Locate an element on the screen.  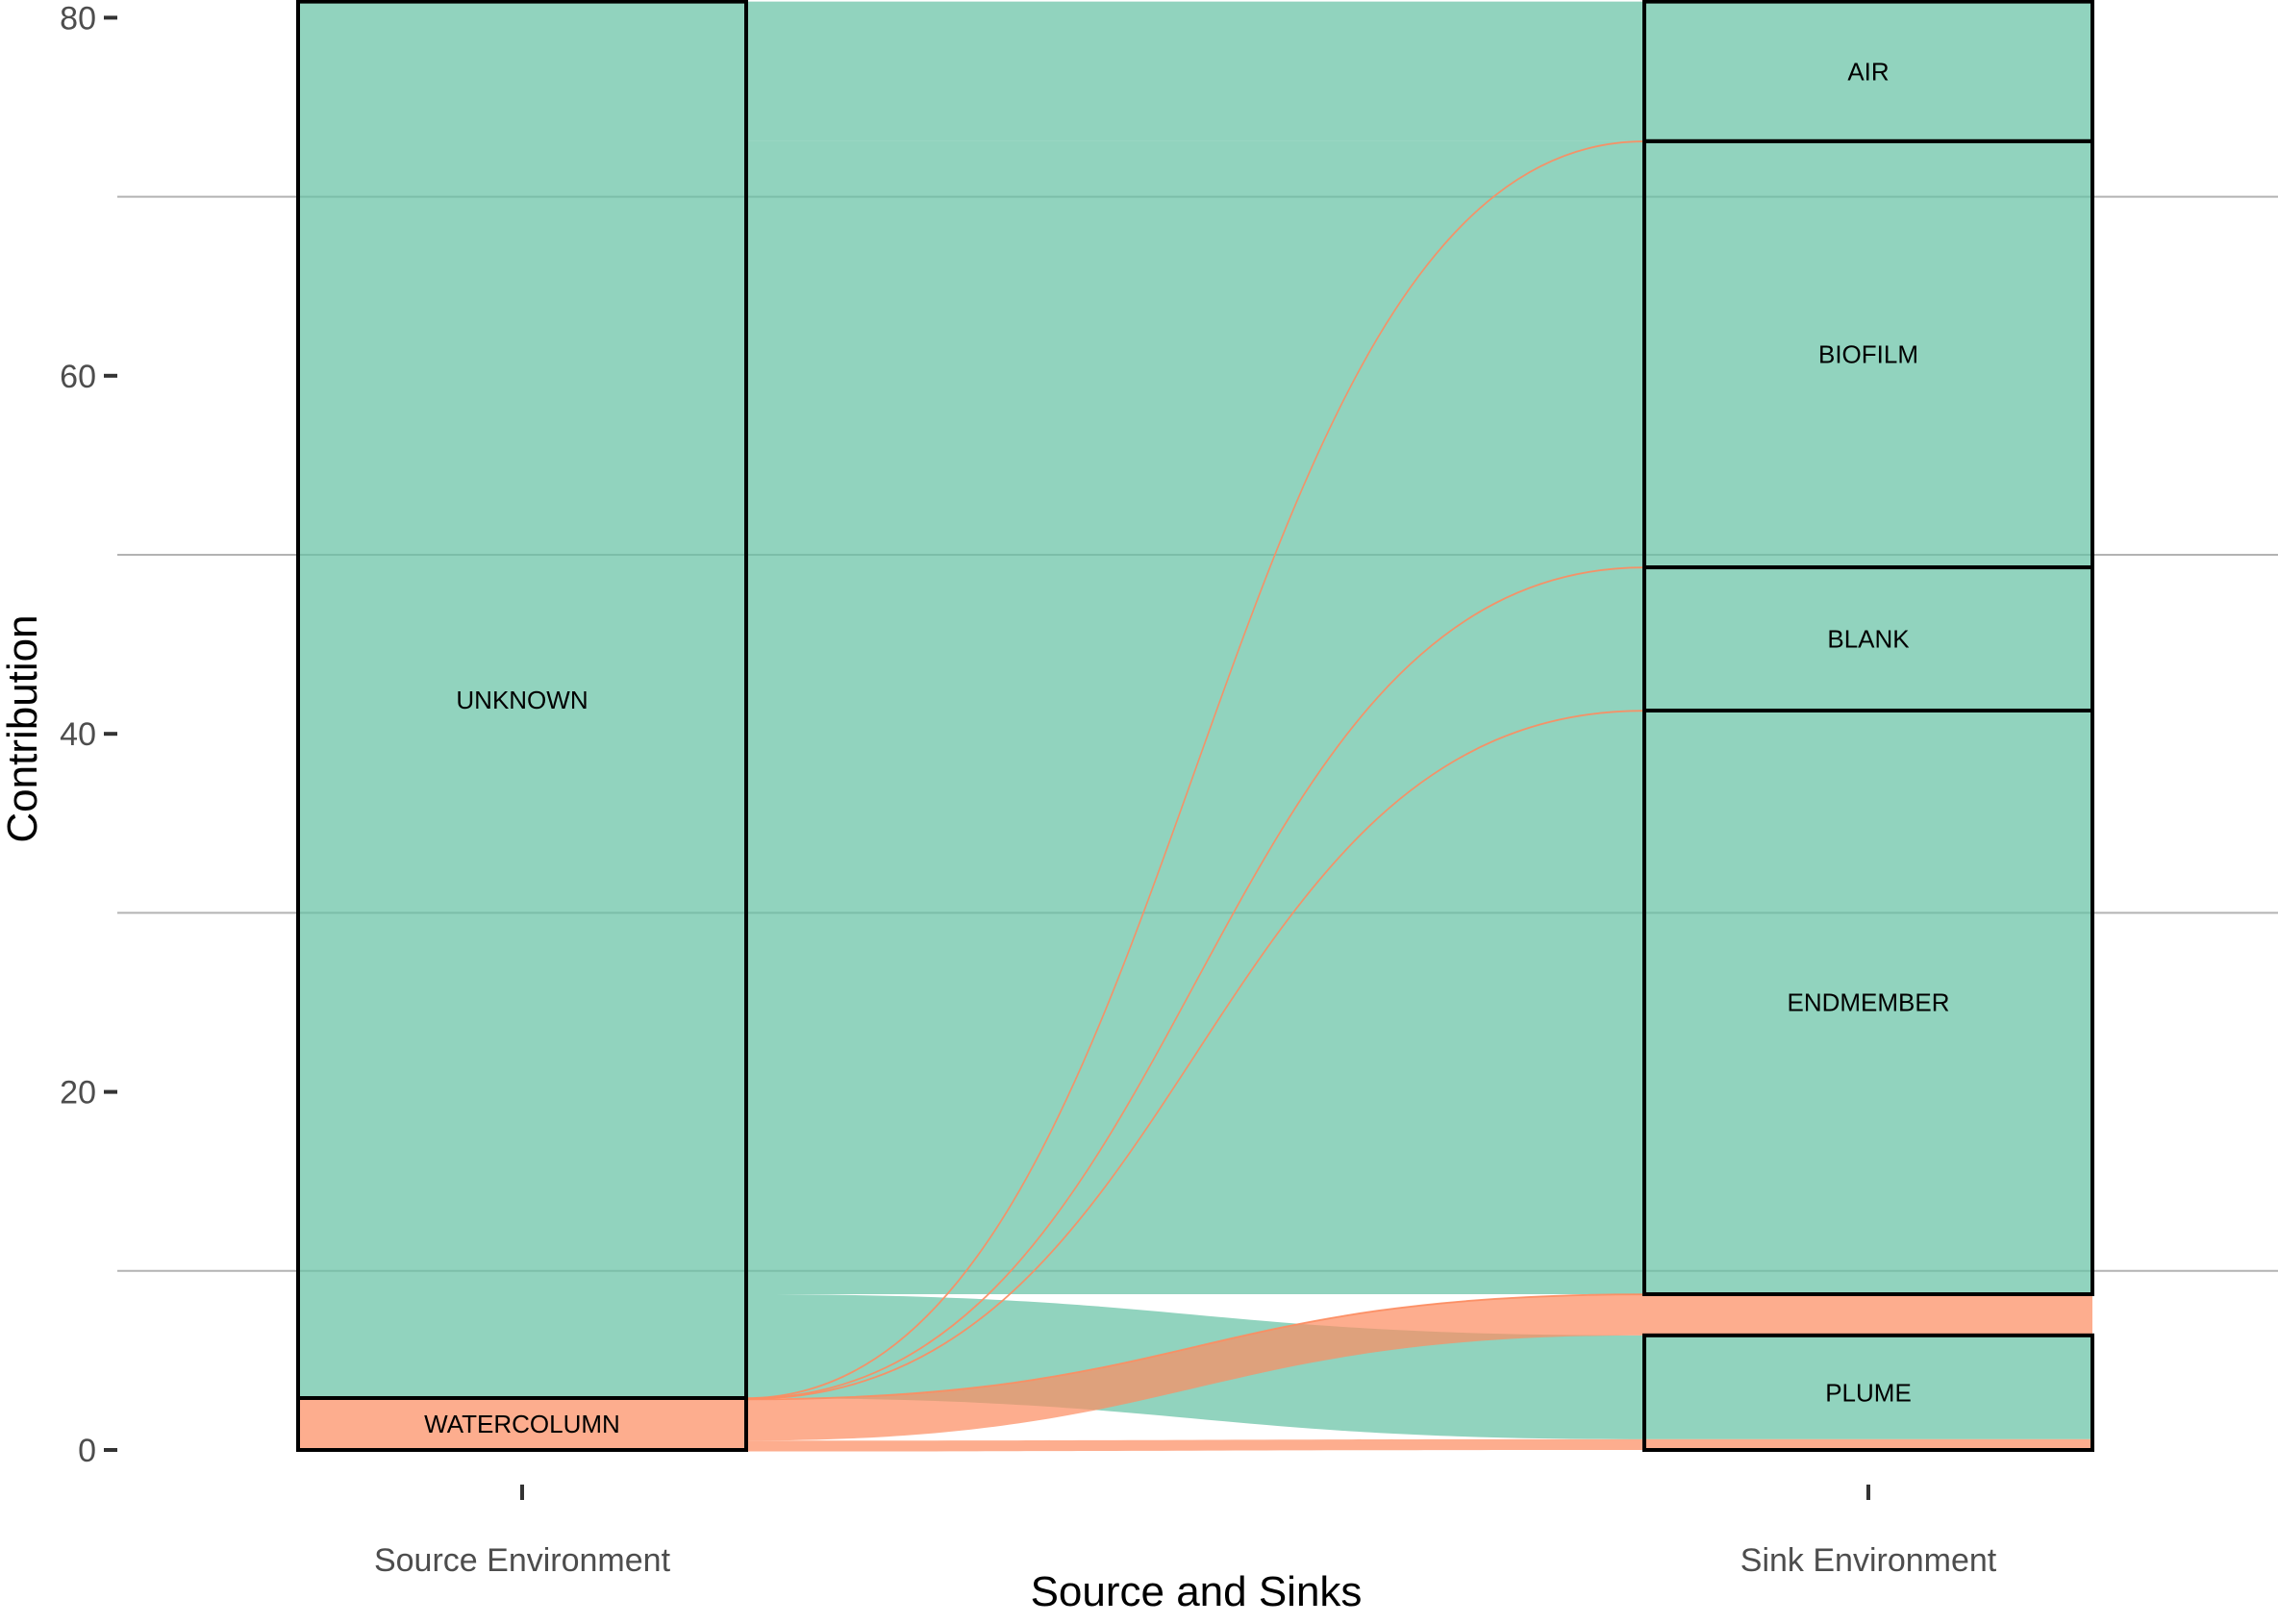
sink-stratum-label: BIOFILM is located at coordinates (1868, 353).